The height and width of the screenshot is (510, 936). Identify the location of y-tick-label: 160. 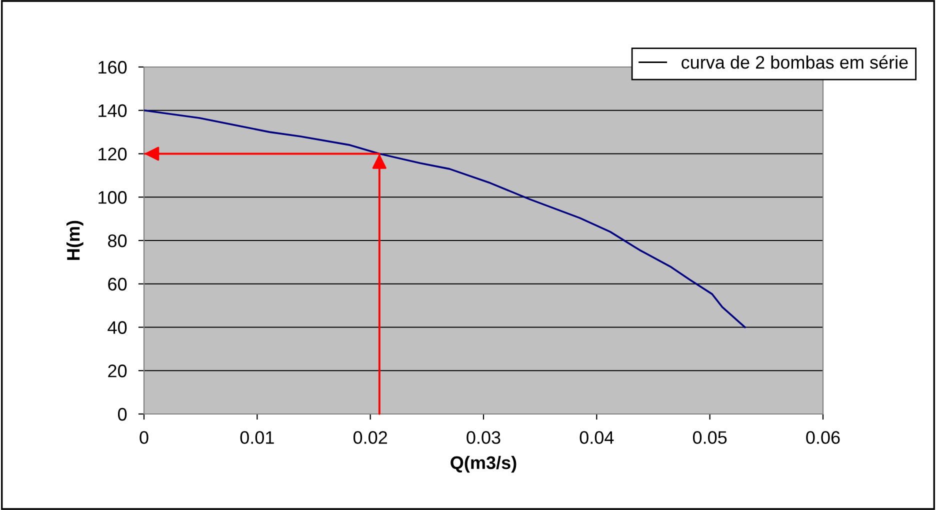
(112, 67).